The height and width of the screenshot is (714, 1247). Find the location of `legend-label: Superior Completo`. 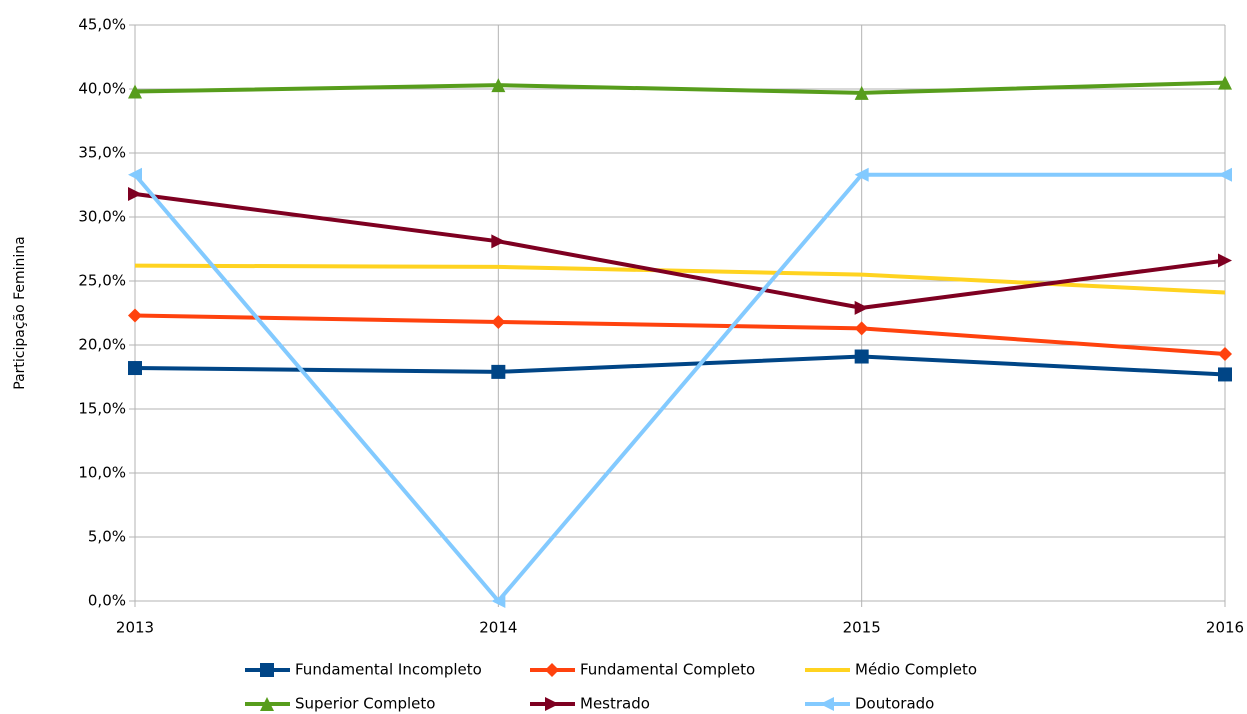

legend-label: Superior Completo is located at coordinates (365, 704).